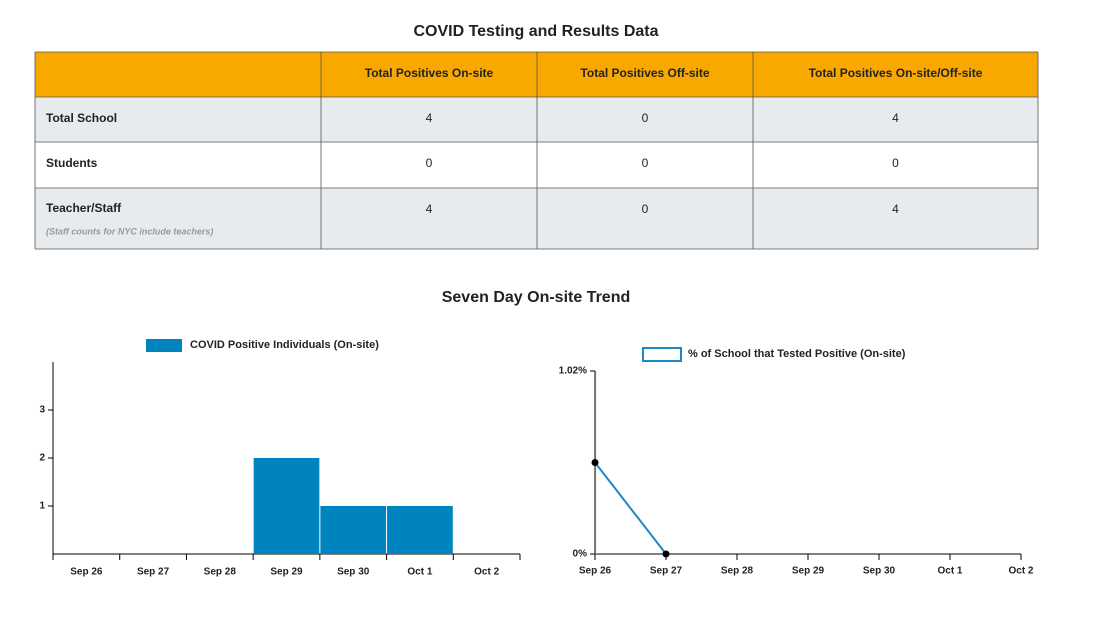 This screenshot has height=619, width=1100. What do you see at coordinates (129, 231) in the screenshot?
I see `row-note: (Staff counts for NYC include teachers)` at bounding box center [129, 231].